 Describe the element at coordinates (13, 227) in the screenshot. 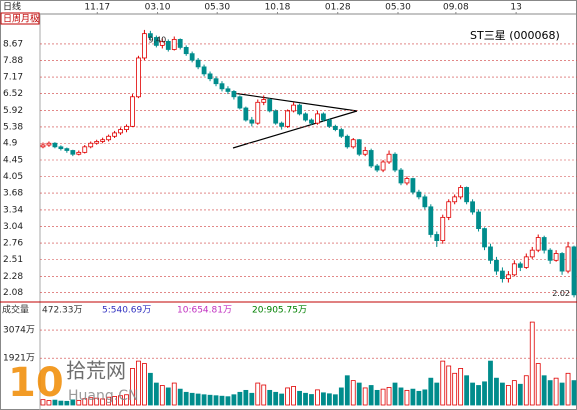

I see `y-tick-label: 3.04` at that location.